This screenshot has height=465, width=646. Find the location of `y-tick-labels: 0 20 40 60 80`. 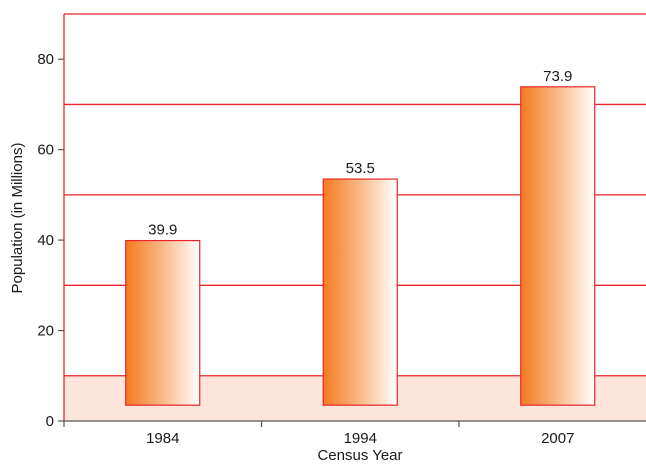

y-tick-labels: 0 20 40 60 80 is located at coordinates (45, 240).